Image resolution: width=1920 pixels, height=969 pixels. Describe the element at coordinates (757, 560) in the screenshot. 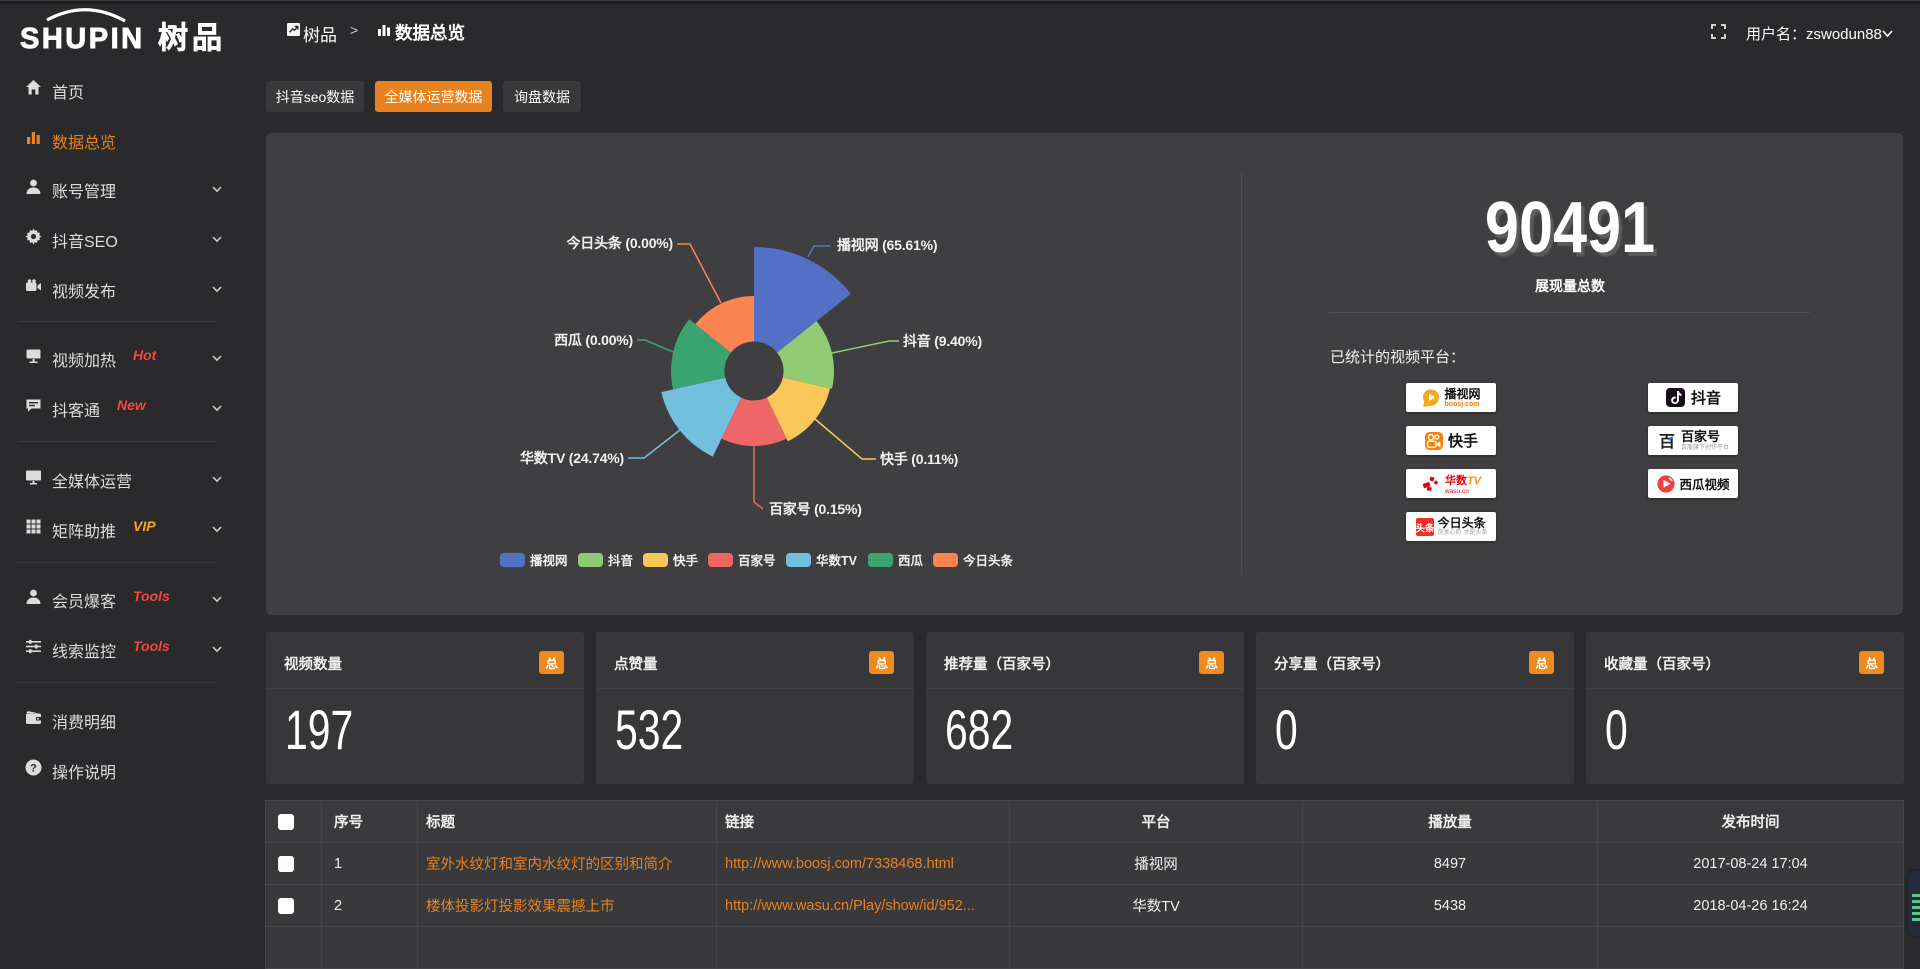

I see `svg-text: 百家号` at that location.